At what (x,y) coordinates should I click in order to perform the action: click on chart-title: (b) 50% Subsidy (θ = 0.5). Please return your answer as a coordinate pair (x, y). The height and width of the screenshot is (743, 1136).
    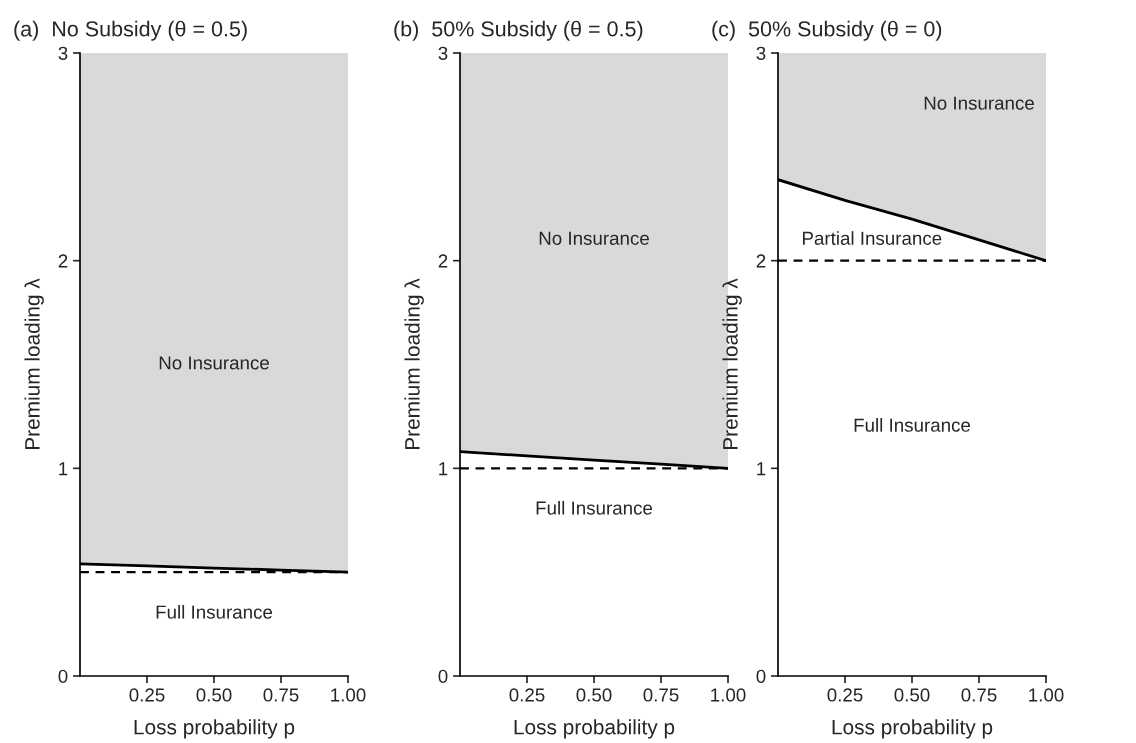
    Looking at the image, I should click on (518, 30).